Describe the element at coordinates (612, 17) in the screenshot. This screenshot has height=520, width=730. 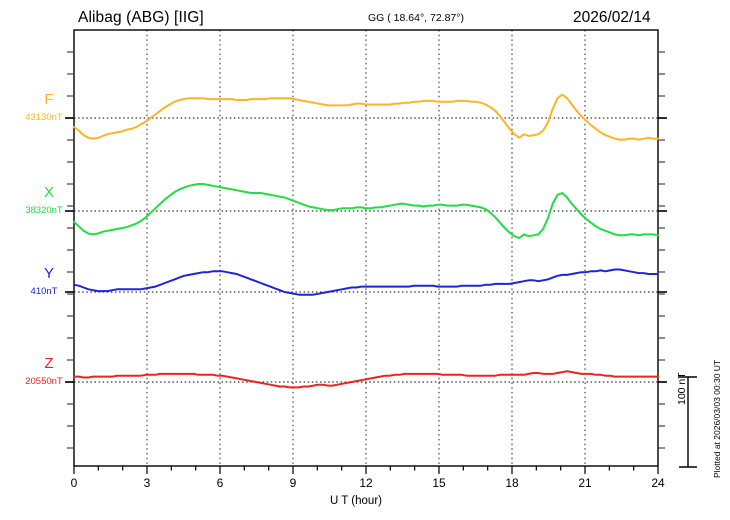
I see `observation-date: 2026/02/14` at that location.